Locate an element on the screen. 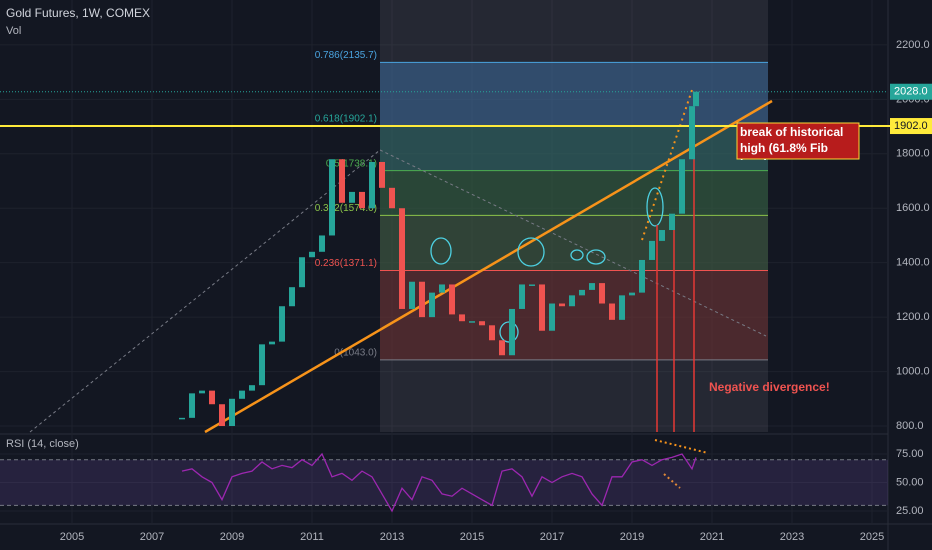 This screenshot has height=550, width=932. chart-title: Gold Futures, 1W, COMEX is located at coordinates (78, 13).